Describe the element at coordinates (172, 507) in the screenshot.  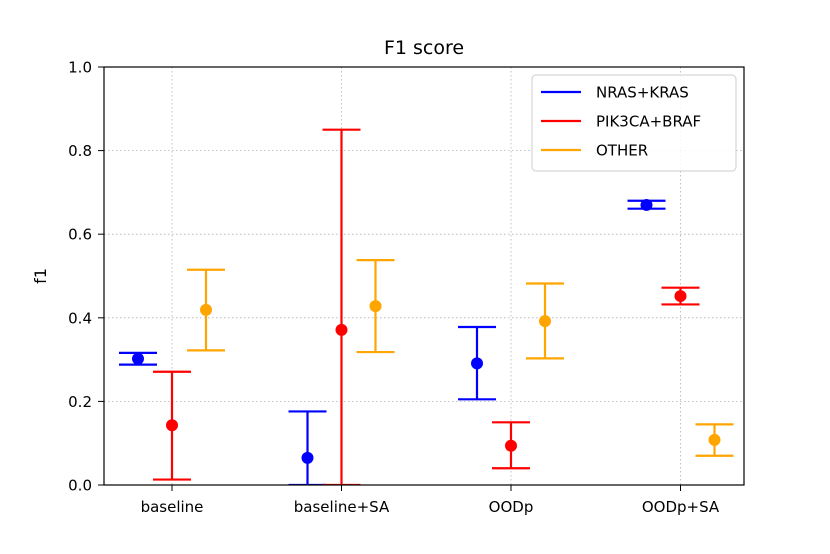
I see `x-tick-label: baseline` at that location.